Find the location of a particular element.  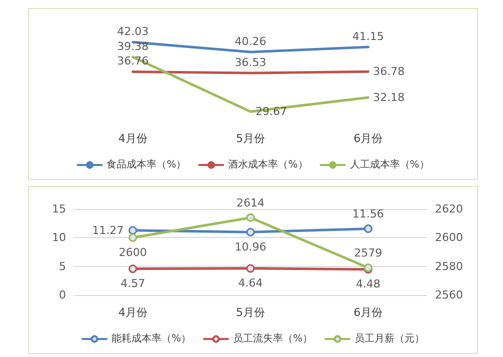

y2-tick-label: 2560 is located at coordinates (449, 295).